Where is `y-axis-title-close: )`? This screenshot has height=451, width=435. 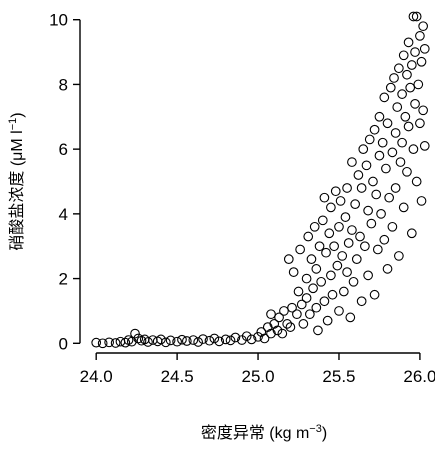 y-axis-title-close: ) is located at coordinates (17, 114).